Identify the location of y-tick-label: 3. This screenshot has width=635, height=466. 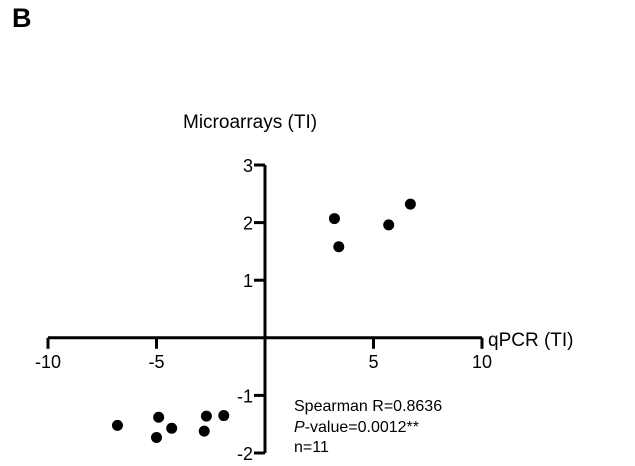
(248, 166).